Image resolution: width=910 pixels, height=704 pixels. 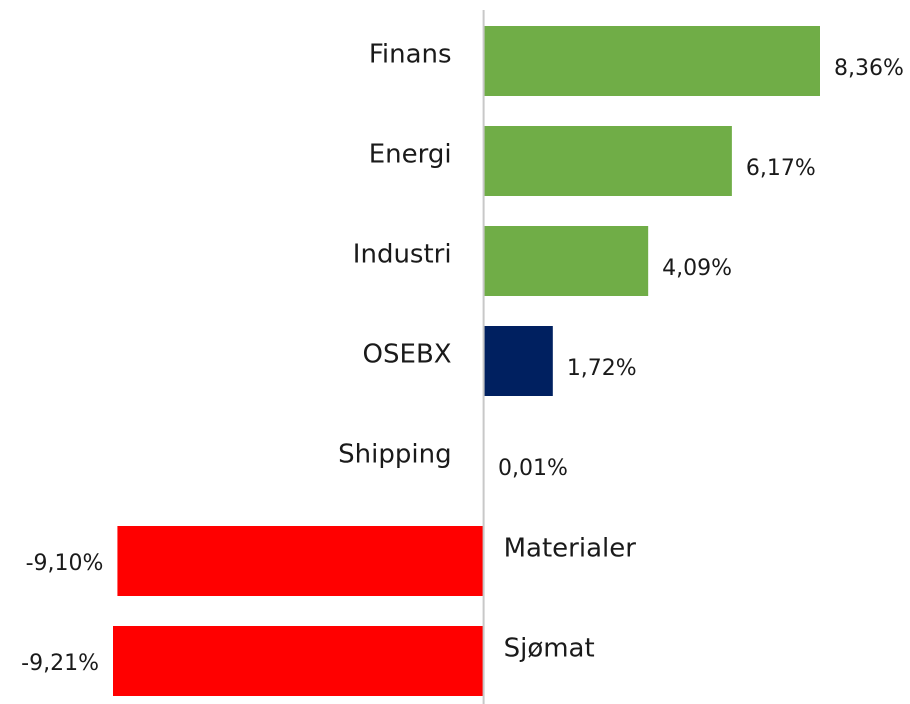 I want to click on value-label: -9,10%, so click(x=65, y=563).